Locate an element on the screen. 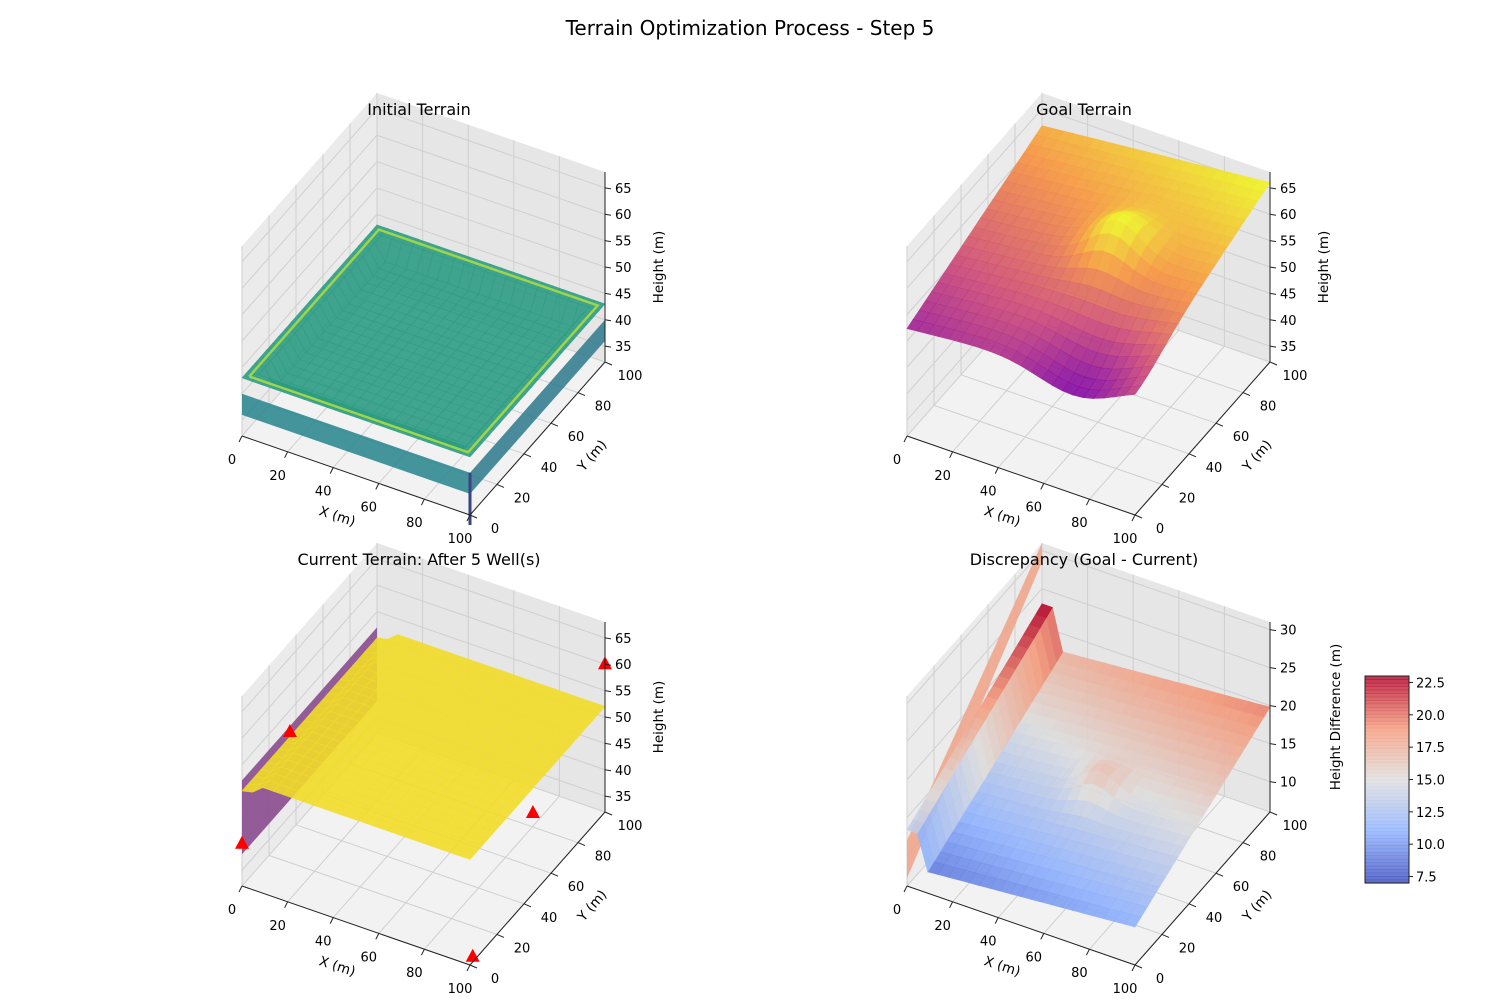 This screenshot has width=1500, height=1000. panel-title: Discrepancy (Goal - Current) is located at coordinates (1084, 559).